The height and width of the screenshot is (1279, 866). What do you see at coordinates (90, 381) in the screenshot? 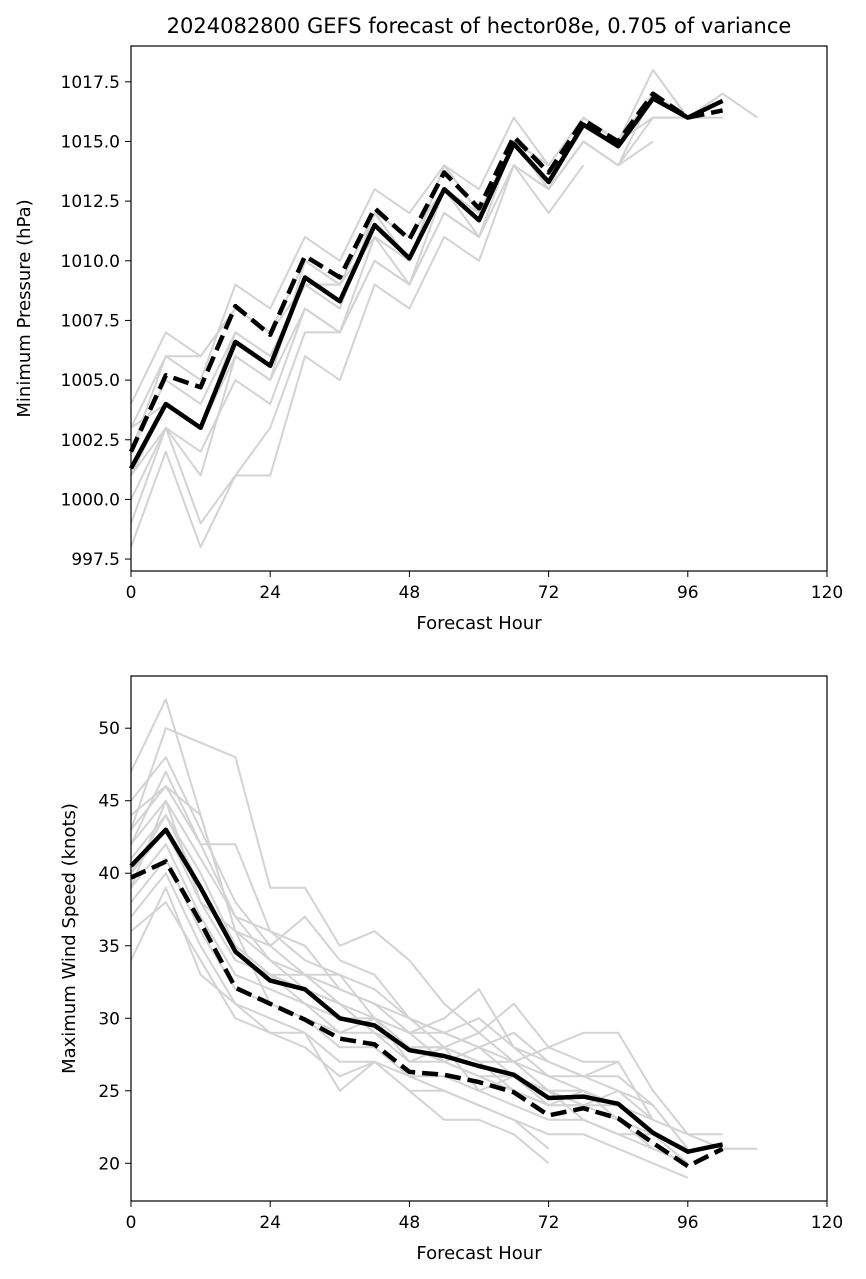
I see `pressure-y-tick-label: 1005.0` at bounding box center [90, 381].